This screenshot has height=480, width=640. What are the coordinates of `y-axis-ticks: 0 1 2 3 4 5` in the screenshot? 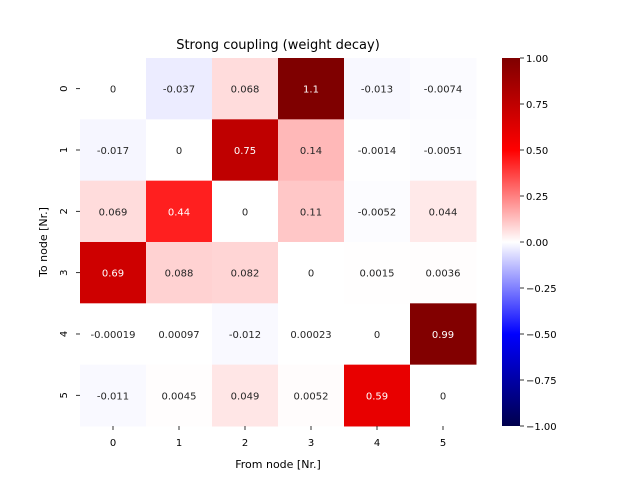 It's located at (69, 242).